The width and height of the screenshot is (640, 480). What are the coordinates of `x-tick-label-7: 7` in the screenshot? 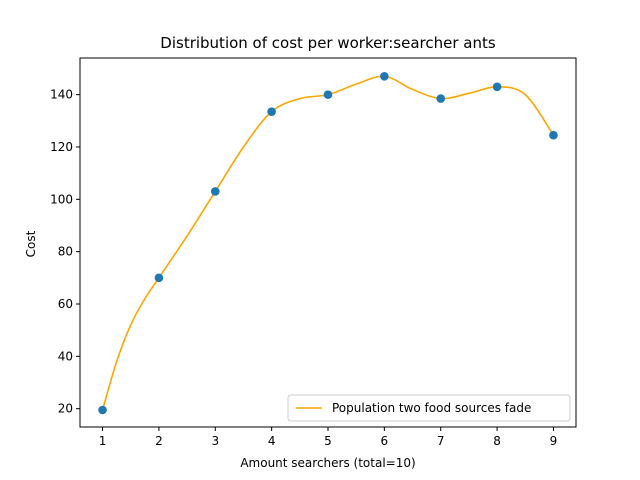 It's located at (441, 441).